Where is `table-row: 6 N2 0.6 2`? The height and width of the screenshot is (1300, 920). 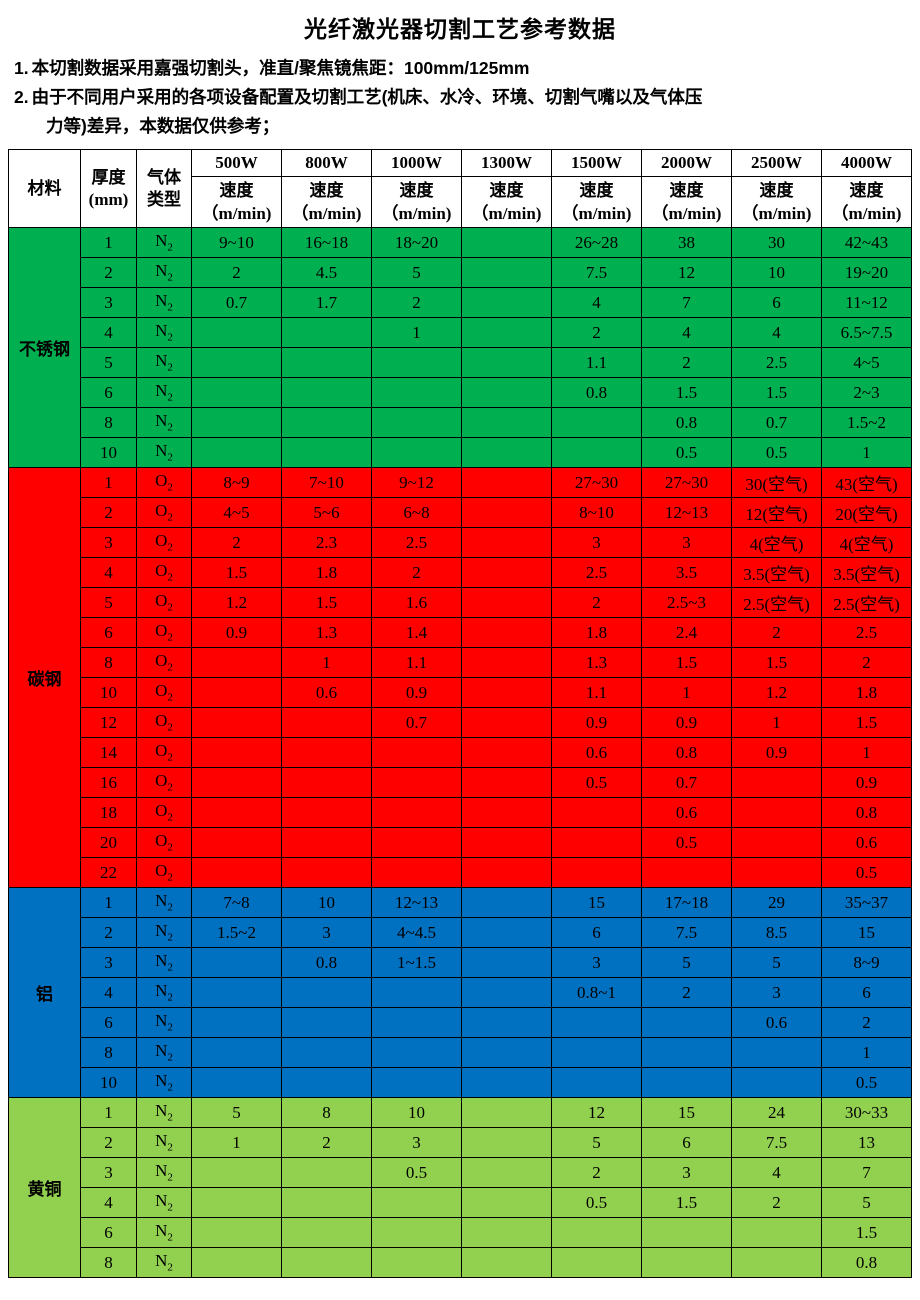
table-row: 6 N2 0.6 2 is located at coordinates (460, 1022).